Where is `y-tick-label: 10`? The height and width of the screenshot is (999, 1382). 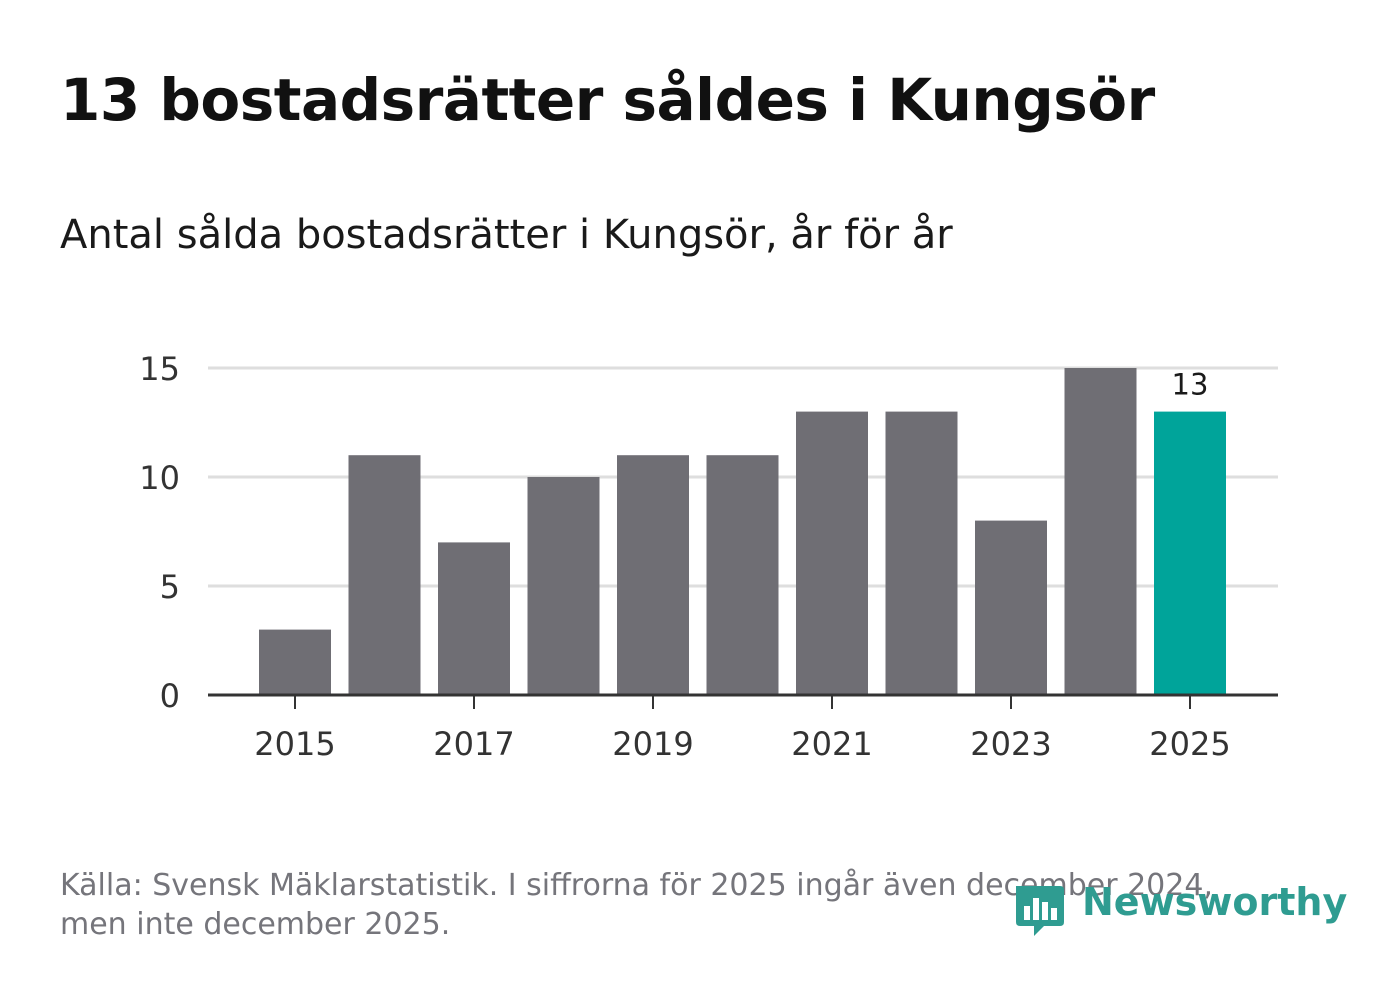 y-tick-label: 10 is located at coordinates (159, 478).